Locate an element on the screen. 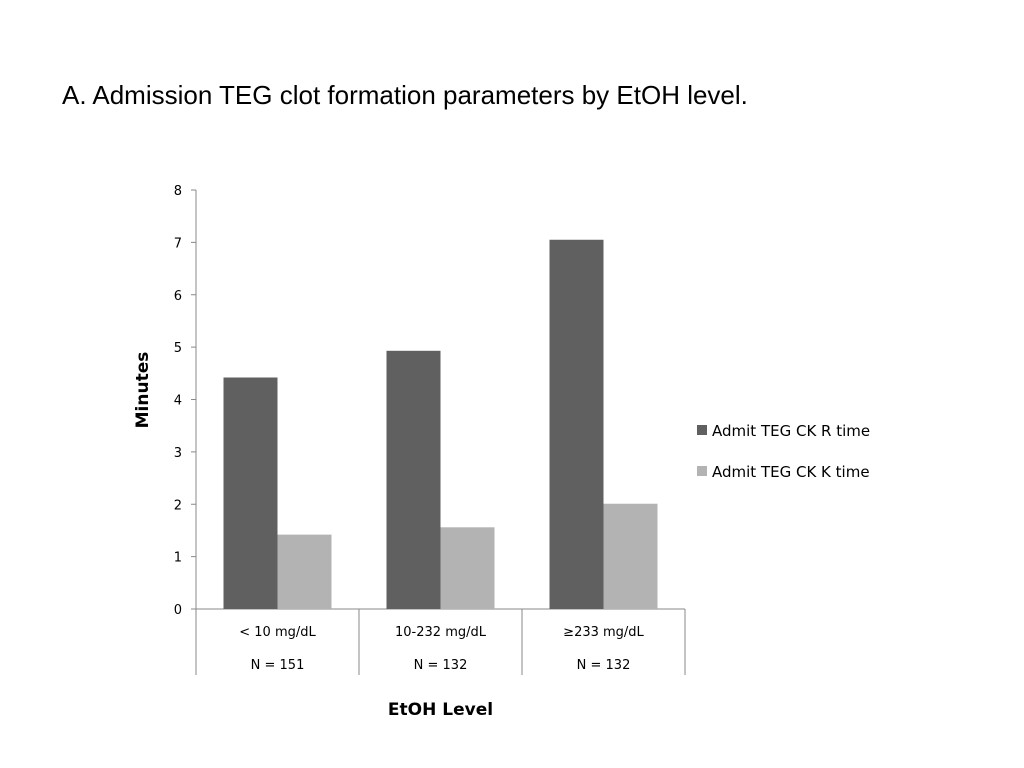 The height and width of the screenshot is (768, 1024). y-tick-label: 7 is located at coordinates (178, 243).